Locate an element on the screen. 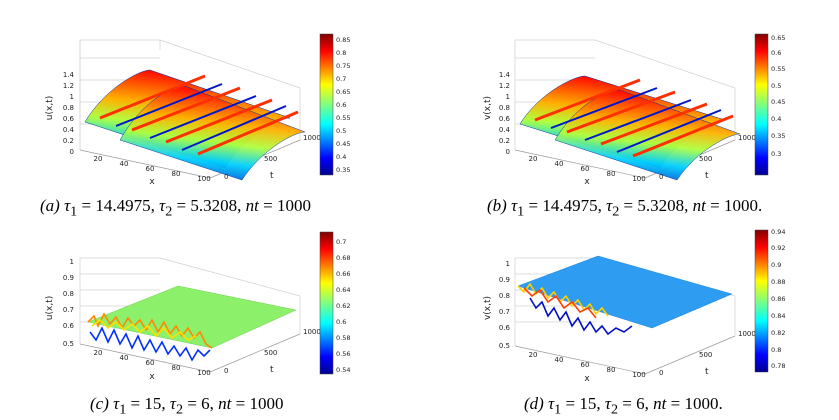  cb-tick: 0.92 is located at coordinates (778, 248).